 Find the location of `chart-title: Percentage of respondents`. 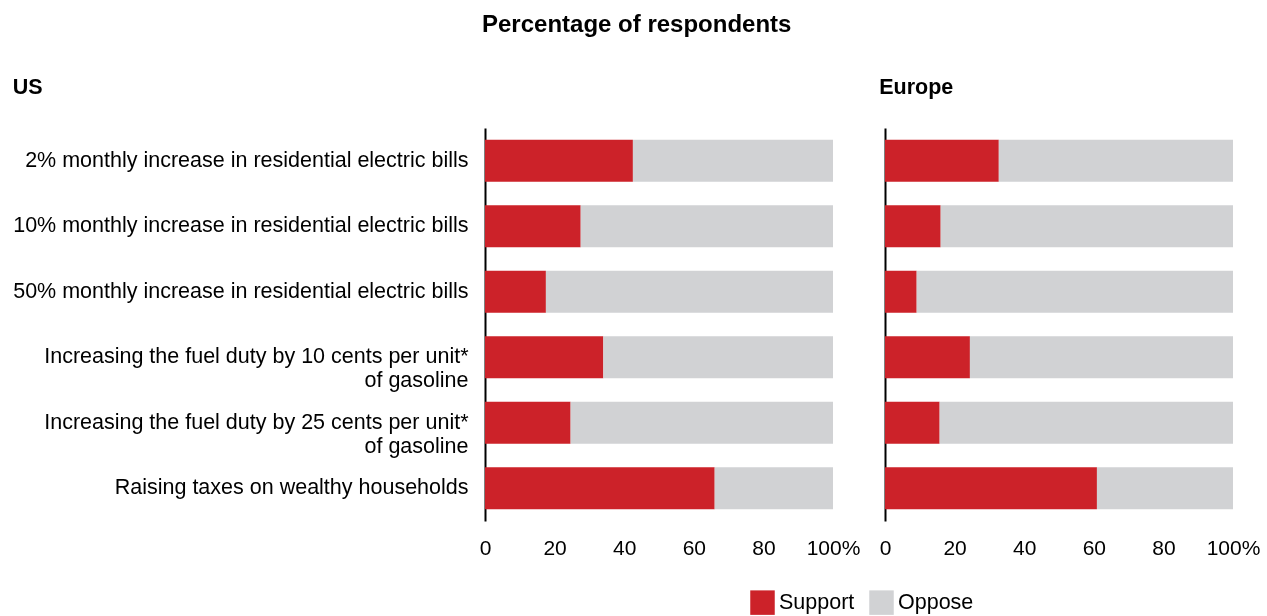

chart-title: Percentage of respondents is located at coordinates (637, 23).